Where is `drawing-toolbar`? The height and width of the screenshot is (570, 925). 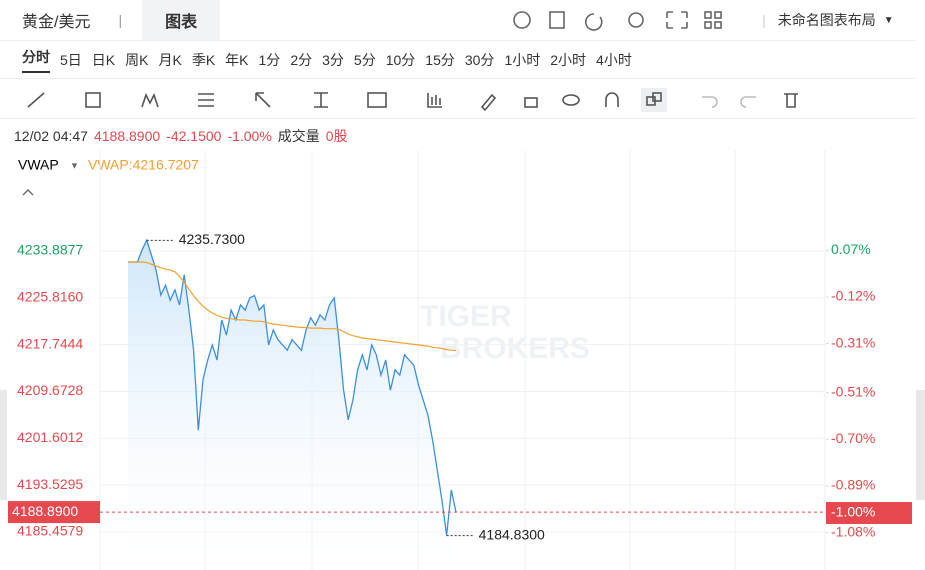
drawing-toolbar is located at coordinates (457, 100).